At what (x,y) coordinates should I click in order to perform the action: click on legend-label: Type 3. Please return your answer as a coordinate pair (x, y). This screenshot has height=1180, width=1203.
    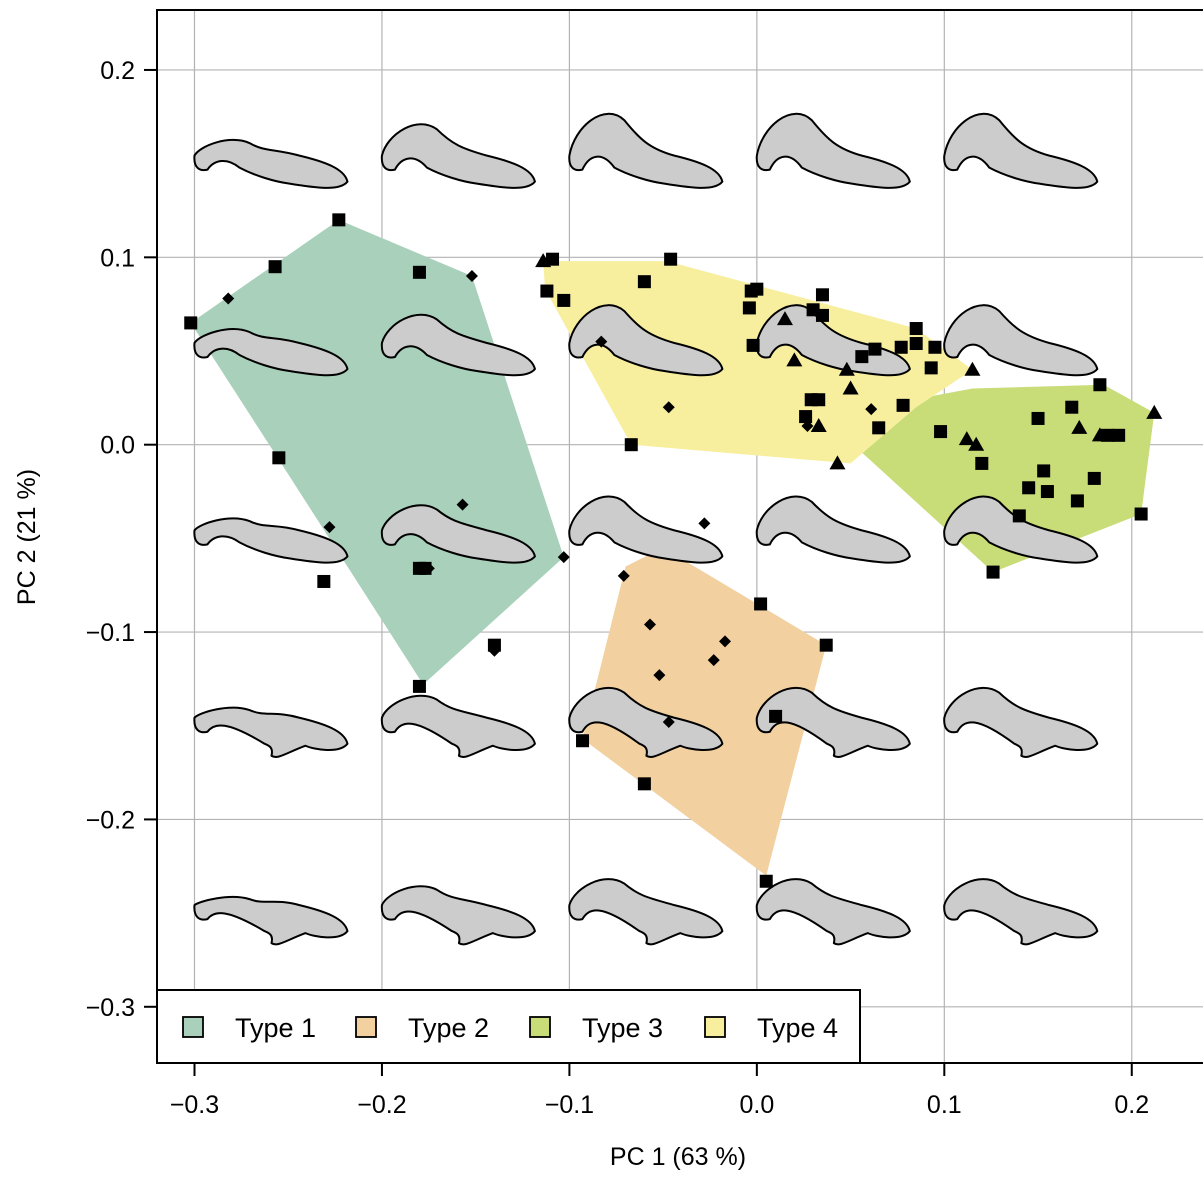
    Looking at the image, I should click on (622, 1028).